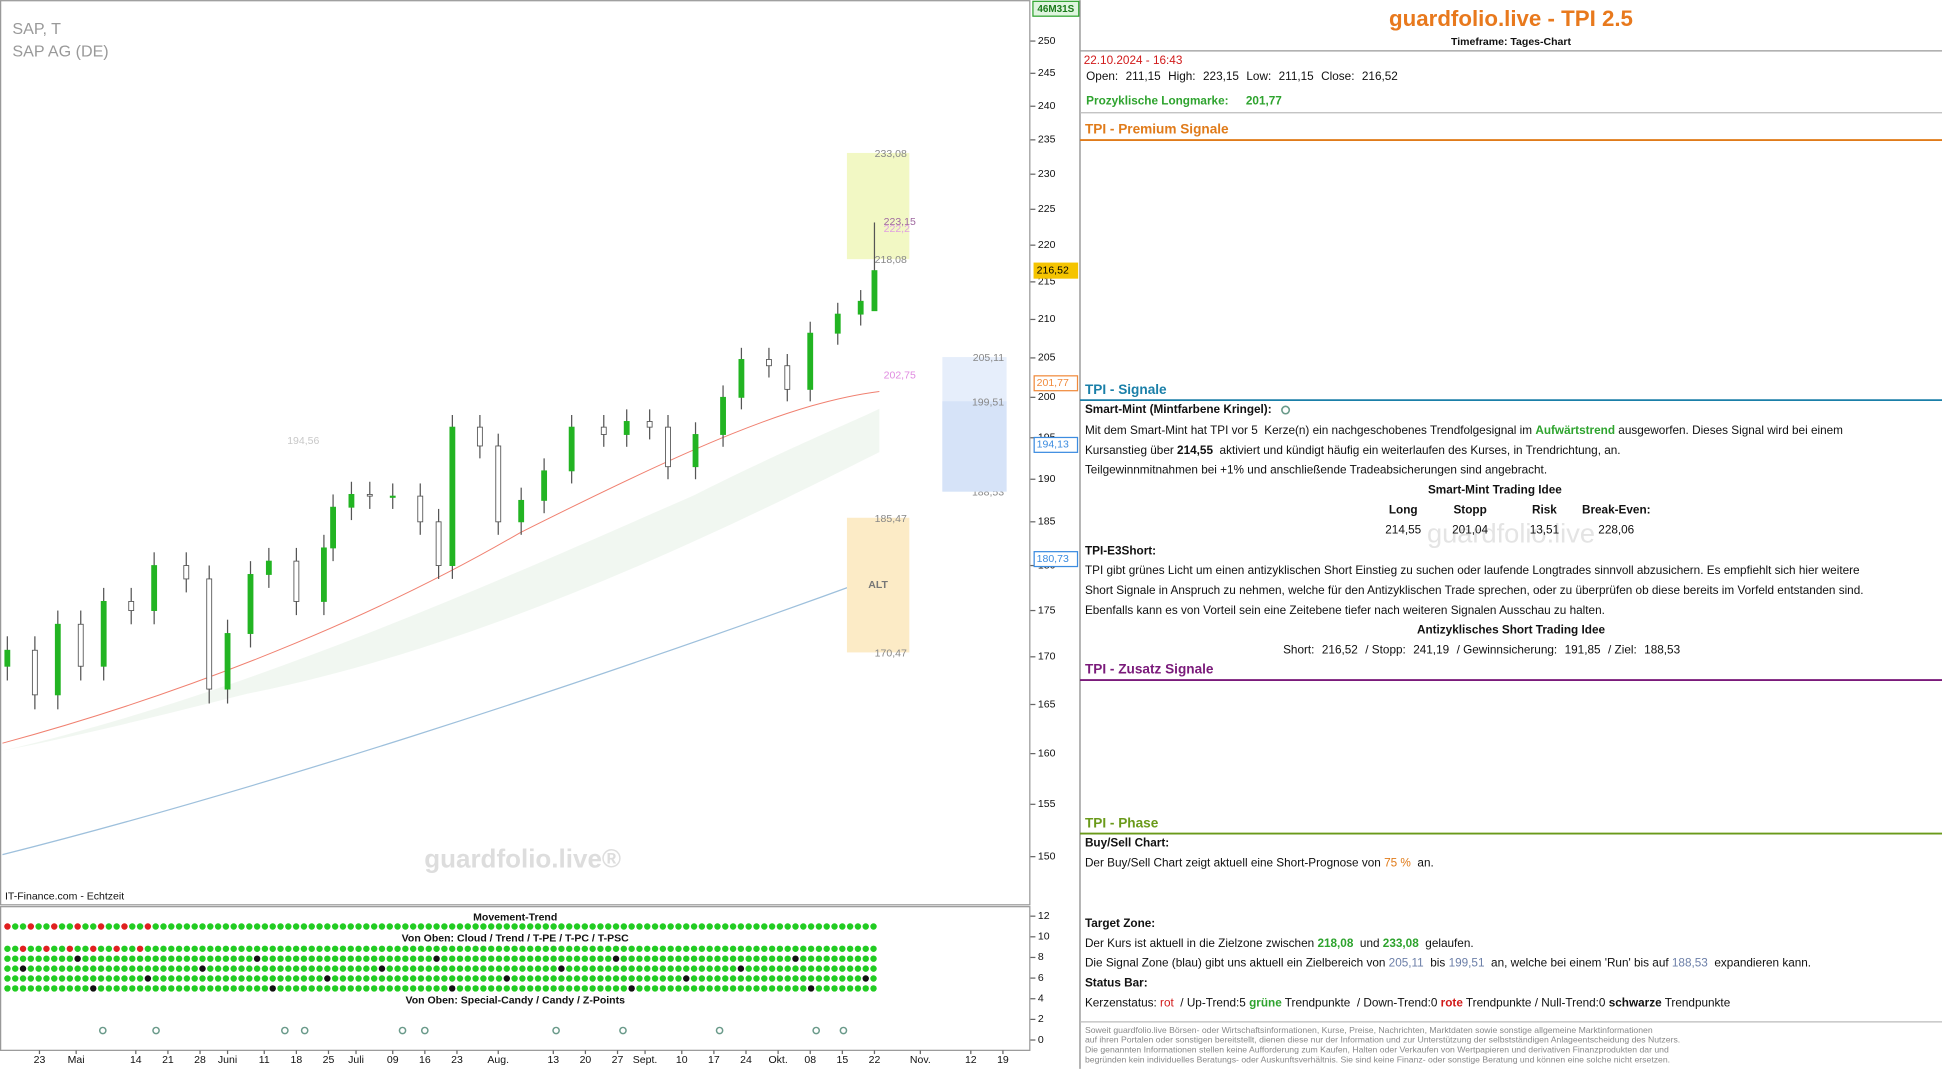 The image size is (1942, 1069). What do you see at coordinates (1452, 1002) in the screenshot?
I see `text-piece: rote` at bounding box center [1452, 1002].